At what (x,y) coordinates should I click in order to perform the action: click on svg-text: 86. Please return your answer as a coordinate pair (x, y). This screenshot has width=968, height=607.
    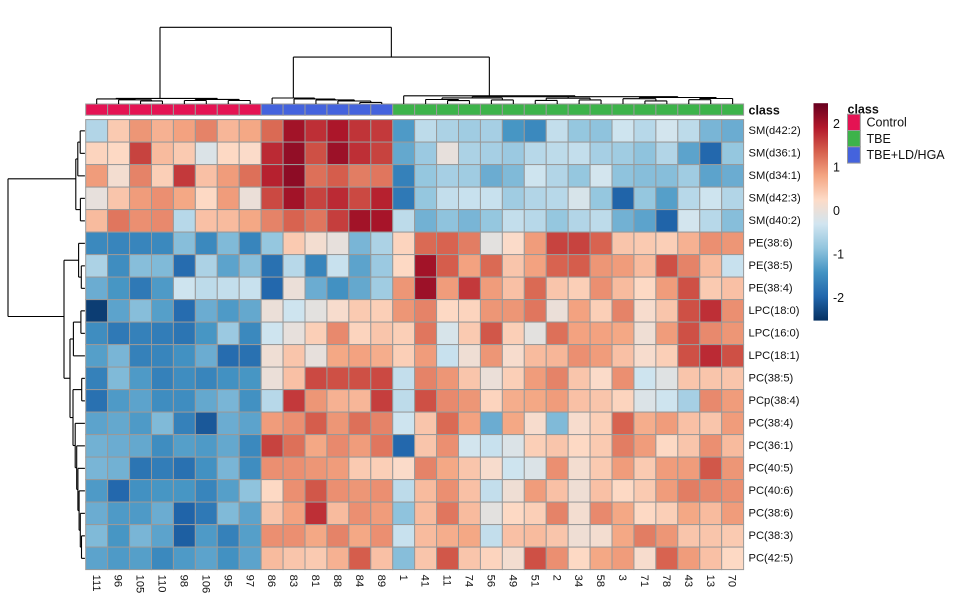
    Looking at the image, I should click on (271, 581).